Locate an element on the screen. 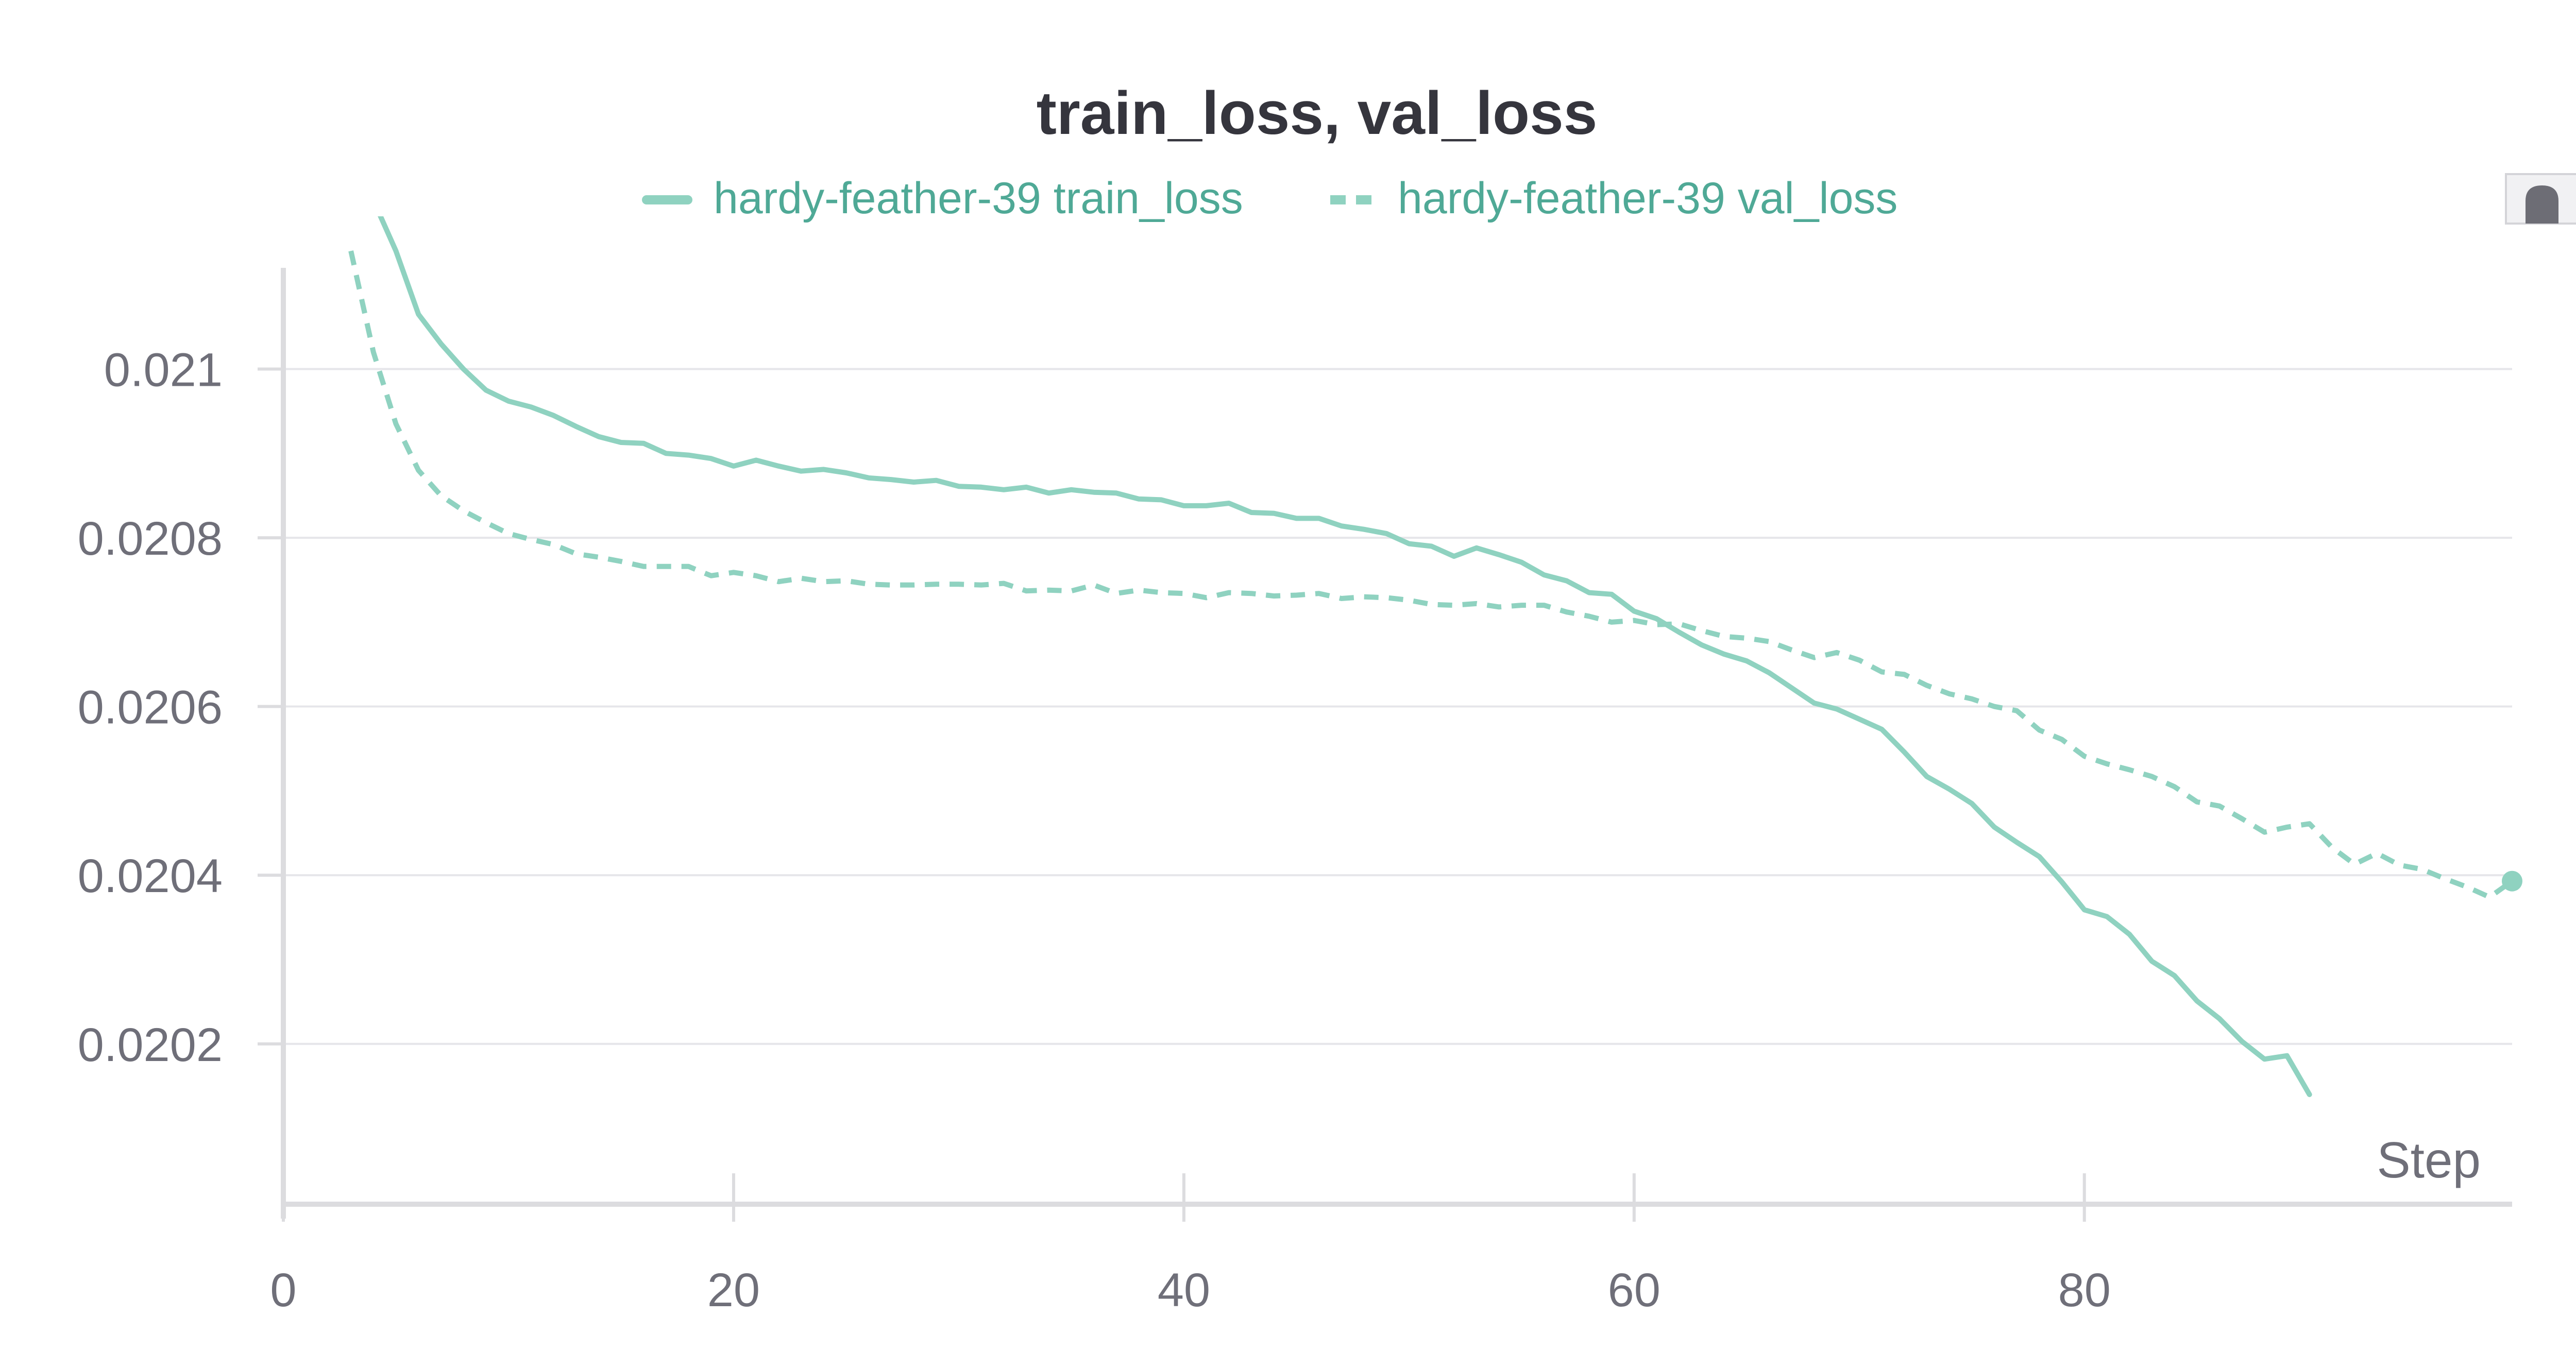 This screenshot has width=2576, height=1368. x-tick-label: 0 is located at coordinates (283, 1290).